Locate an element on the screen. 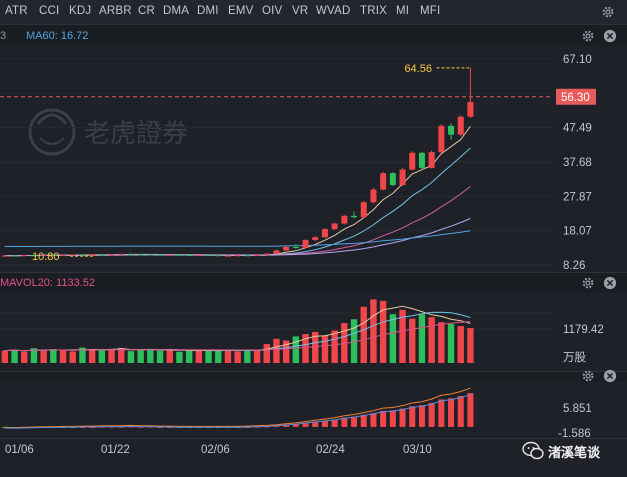 This screenshot has width=627, height=477. wechat-icon is located at coordinates (533, 450).